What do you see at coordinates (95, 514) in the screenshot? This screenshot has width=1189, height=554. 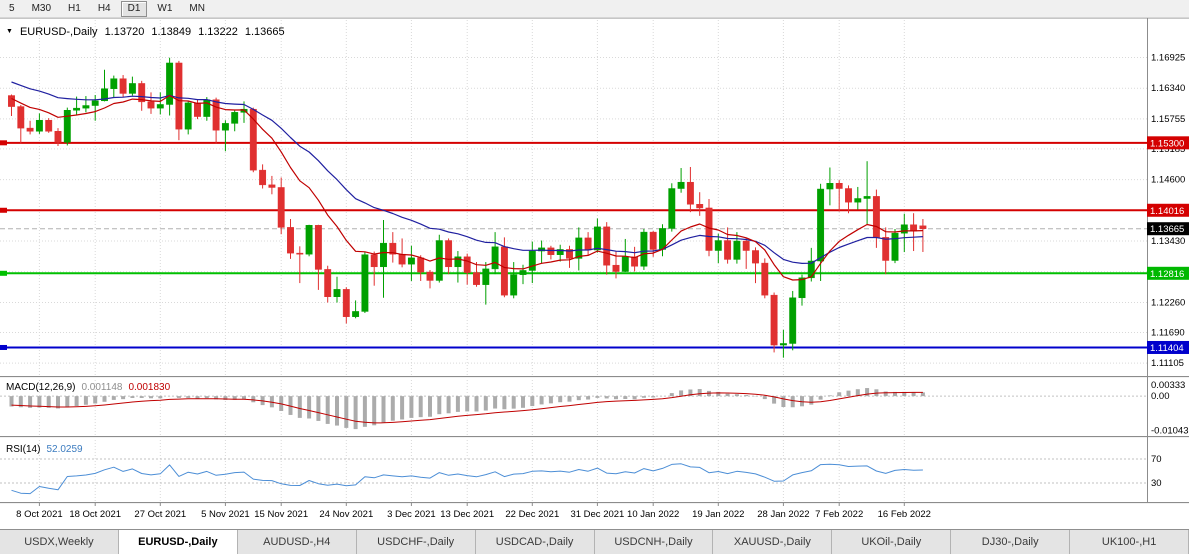 I see `svg-text: 18 Oct 2021` at bounding box center [95, 514].